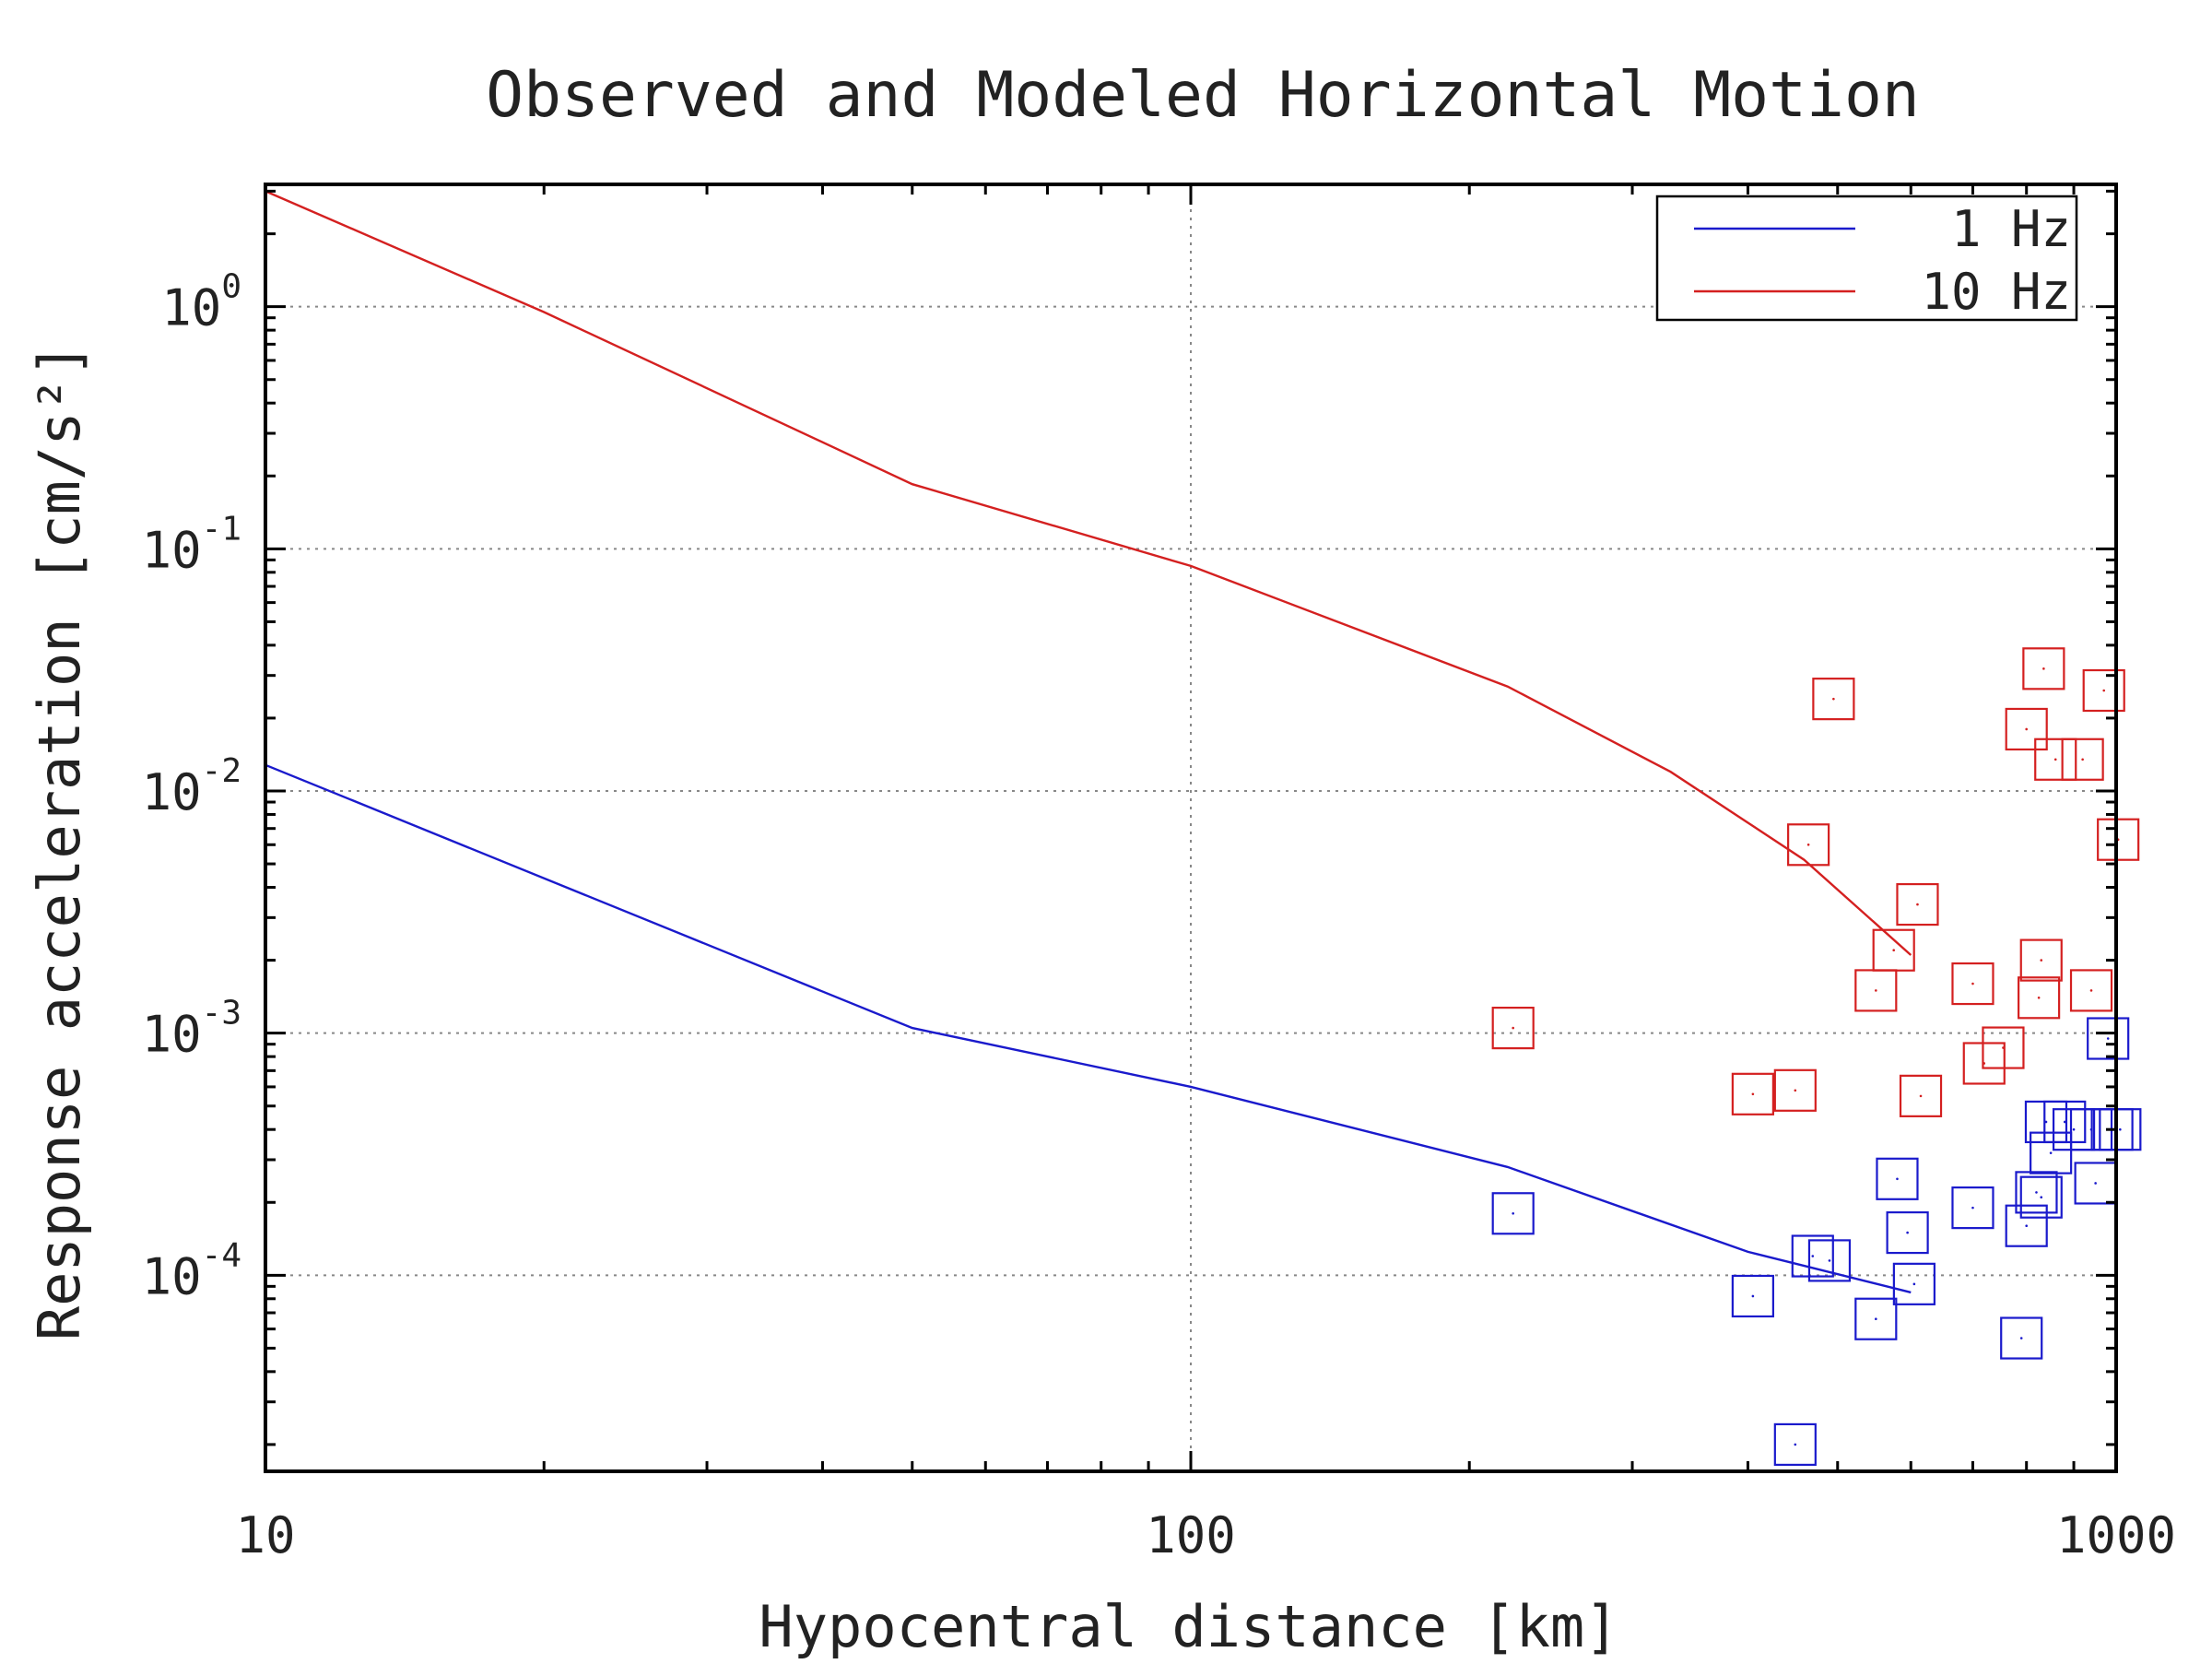 The image size is (2212, 1664). What do you see at coordinates (1191, 1535) in the screenshot?
I see `x-tick-label: 100` at bounding box center [1191, 1535].